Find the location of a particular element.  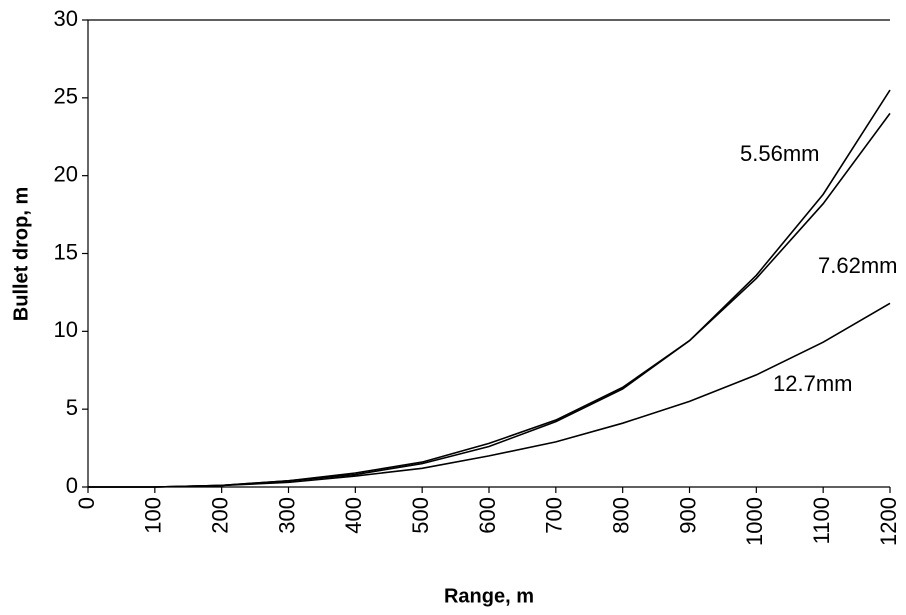

x-tick-label: 700 is located at coordinates (554, 515).